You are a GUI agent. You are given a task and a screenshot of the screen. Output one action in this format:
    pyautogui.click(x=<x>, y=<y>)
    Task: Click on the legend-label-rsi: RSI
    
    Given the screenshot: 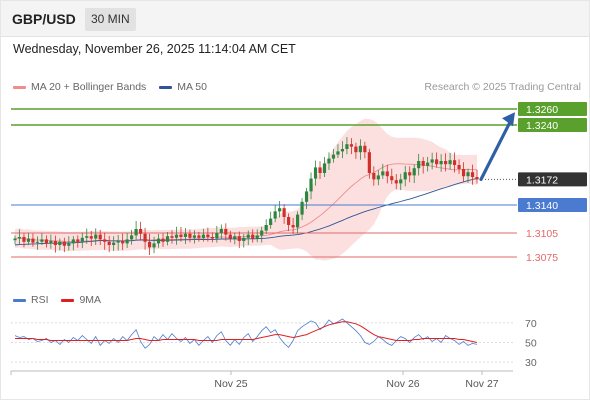 What is the action you would take?
    pyautogui.click(x=40, y=300)
    